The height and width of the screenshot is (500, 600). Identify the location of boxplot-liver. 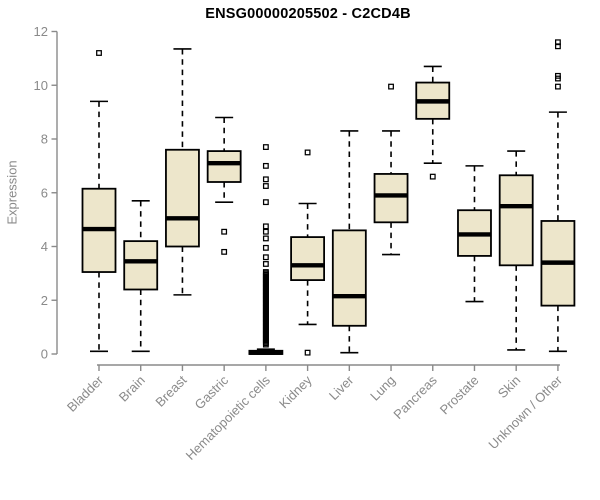
(349, 242).